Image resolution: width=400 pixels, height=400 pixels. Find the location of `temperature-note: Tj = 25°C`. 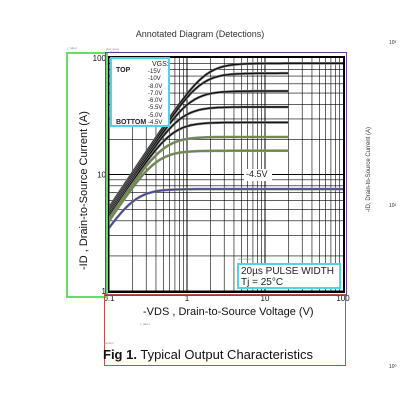

temperature-note: Tj = 25°C is located at coordinates (262, 282).